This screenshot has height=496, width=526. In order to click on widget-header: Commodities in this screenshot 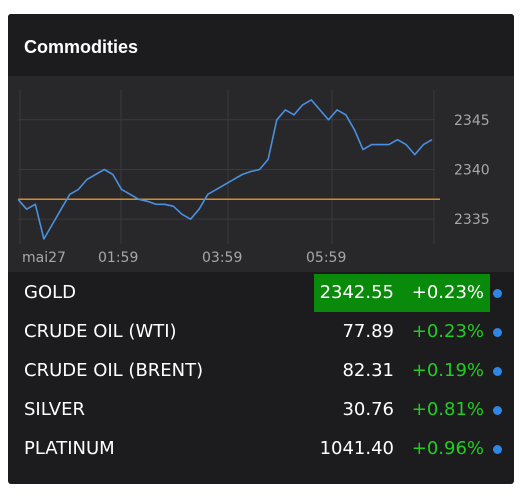, I will do `click(261, 45)`.